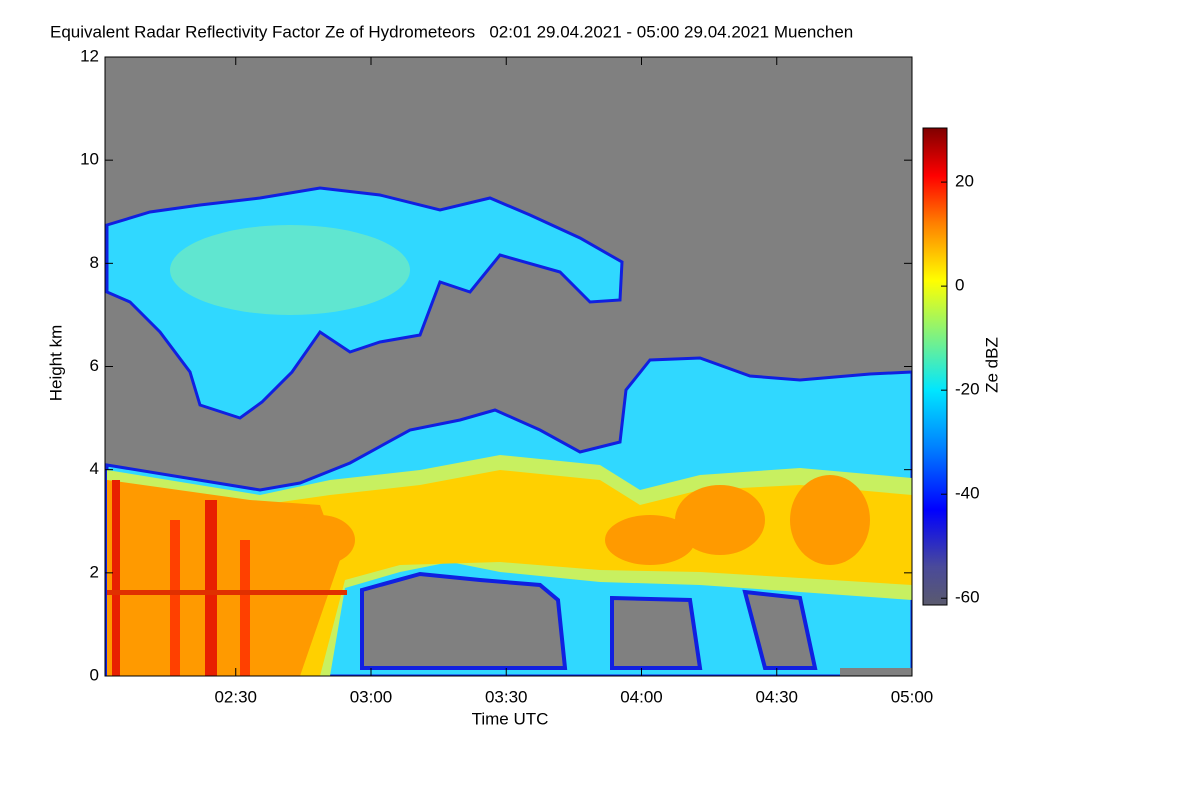 The image size is (1200, 800). Describe the element at coordinates (776, 696) in the screenshot. I see `x-tick-label: 04:30` at that location.